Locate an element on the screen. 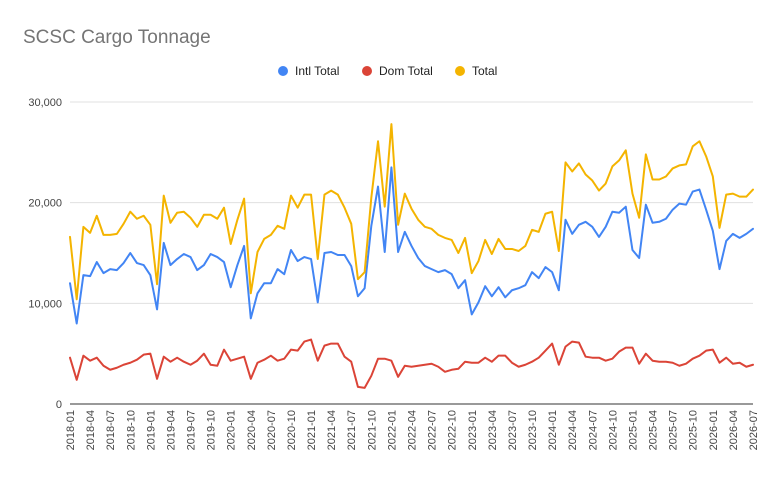 This screenshot has width=780, height=482. y-axis: 0 10,000 20,000 30,000 is located at coordinates (45, 254).